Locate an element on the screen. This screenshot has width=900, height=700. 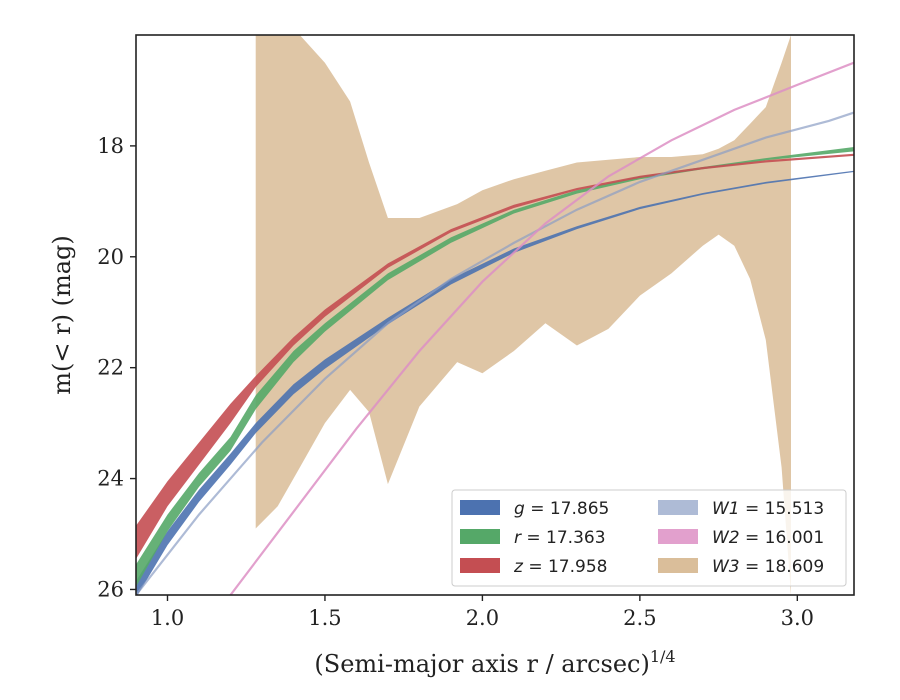
legend-swatch-r is located at coordinates (480, 536).